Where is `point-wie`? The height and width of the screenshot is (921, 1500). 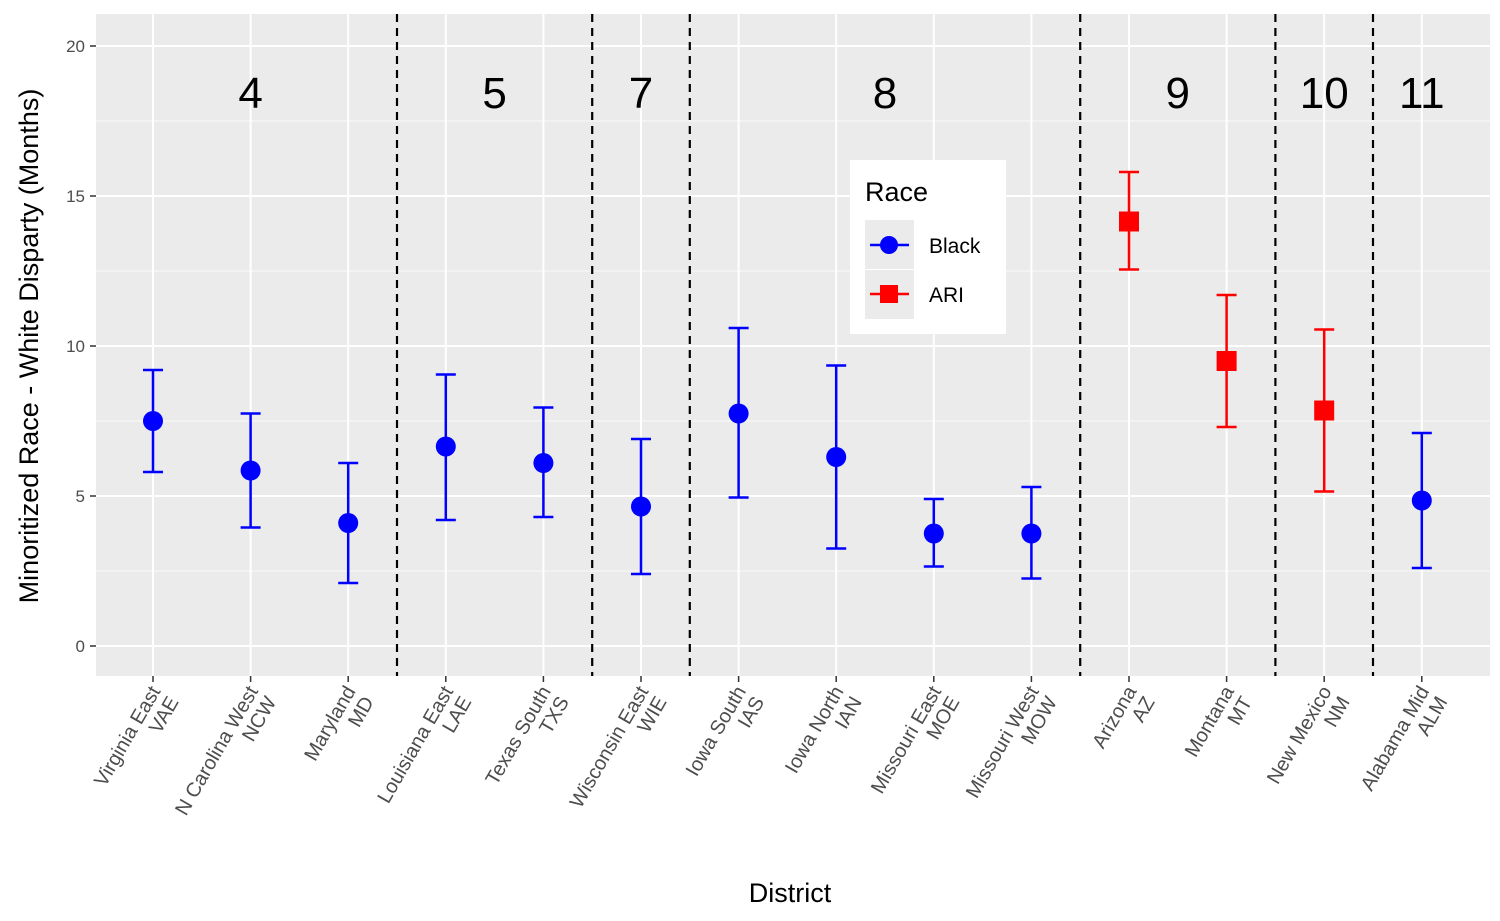 point-wie is located at coordinates (641, 506).